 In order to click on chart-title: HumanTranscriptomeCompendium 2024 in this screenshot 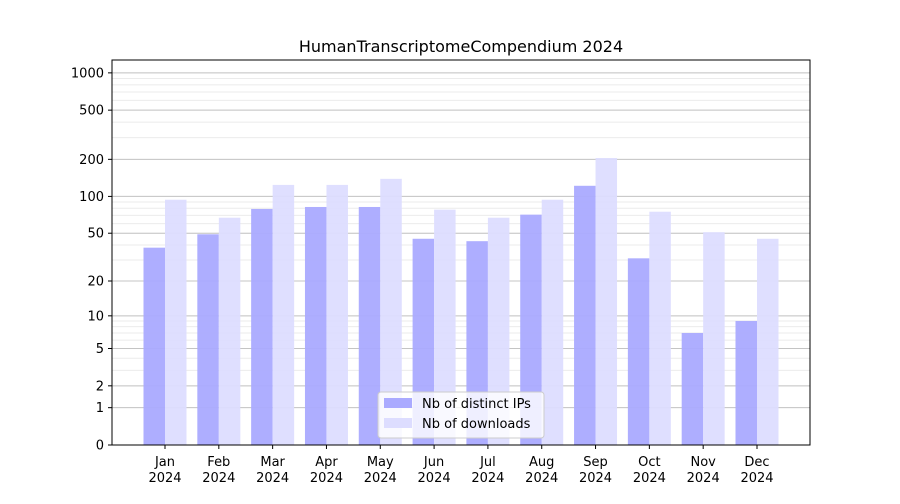, I will do `click(461, 46)`.